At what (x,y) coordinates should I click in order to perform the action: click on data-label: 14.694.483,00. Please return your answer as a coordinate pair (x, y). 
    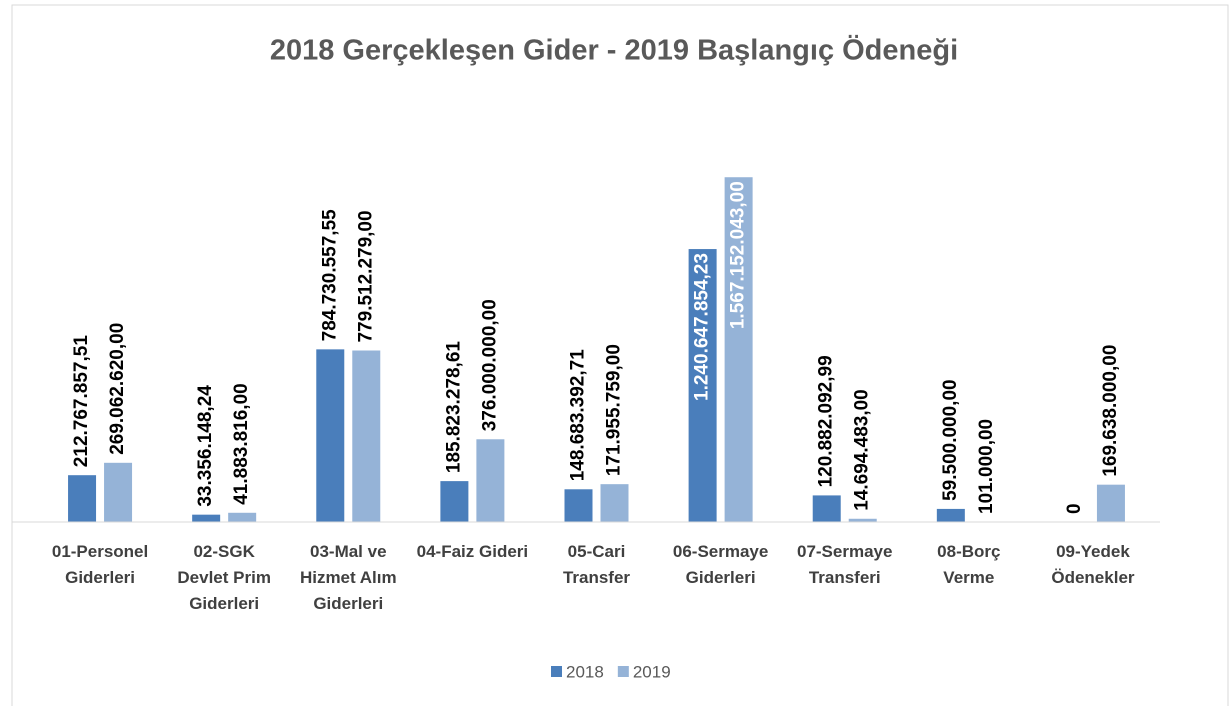
    Looking at the image, I should click on (862, 450).